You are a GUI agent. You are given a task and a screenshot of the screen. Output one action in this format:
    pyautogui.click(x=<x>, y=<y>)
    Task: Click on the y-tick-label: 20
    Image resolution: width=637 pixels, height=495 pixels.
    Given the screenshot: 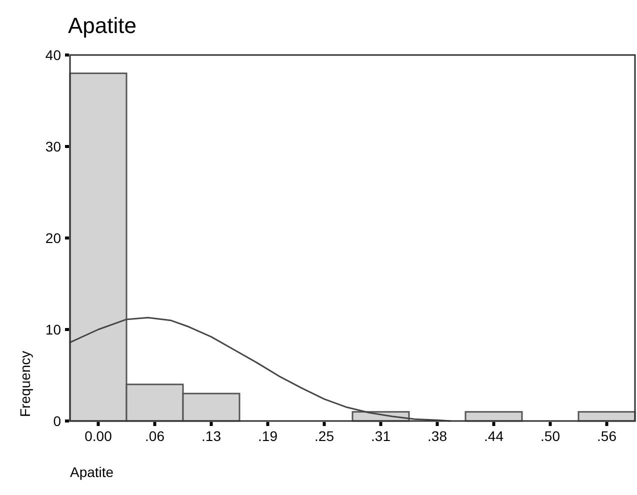 What is the action you would take?
    pyautogui.click(x=53, y=238)
    